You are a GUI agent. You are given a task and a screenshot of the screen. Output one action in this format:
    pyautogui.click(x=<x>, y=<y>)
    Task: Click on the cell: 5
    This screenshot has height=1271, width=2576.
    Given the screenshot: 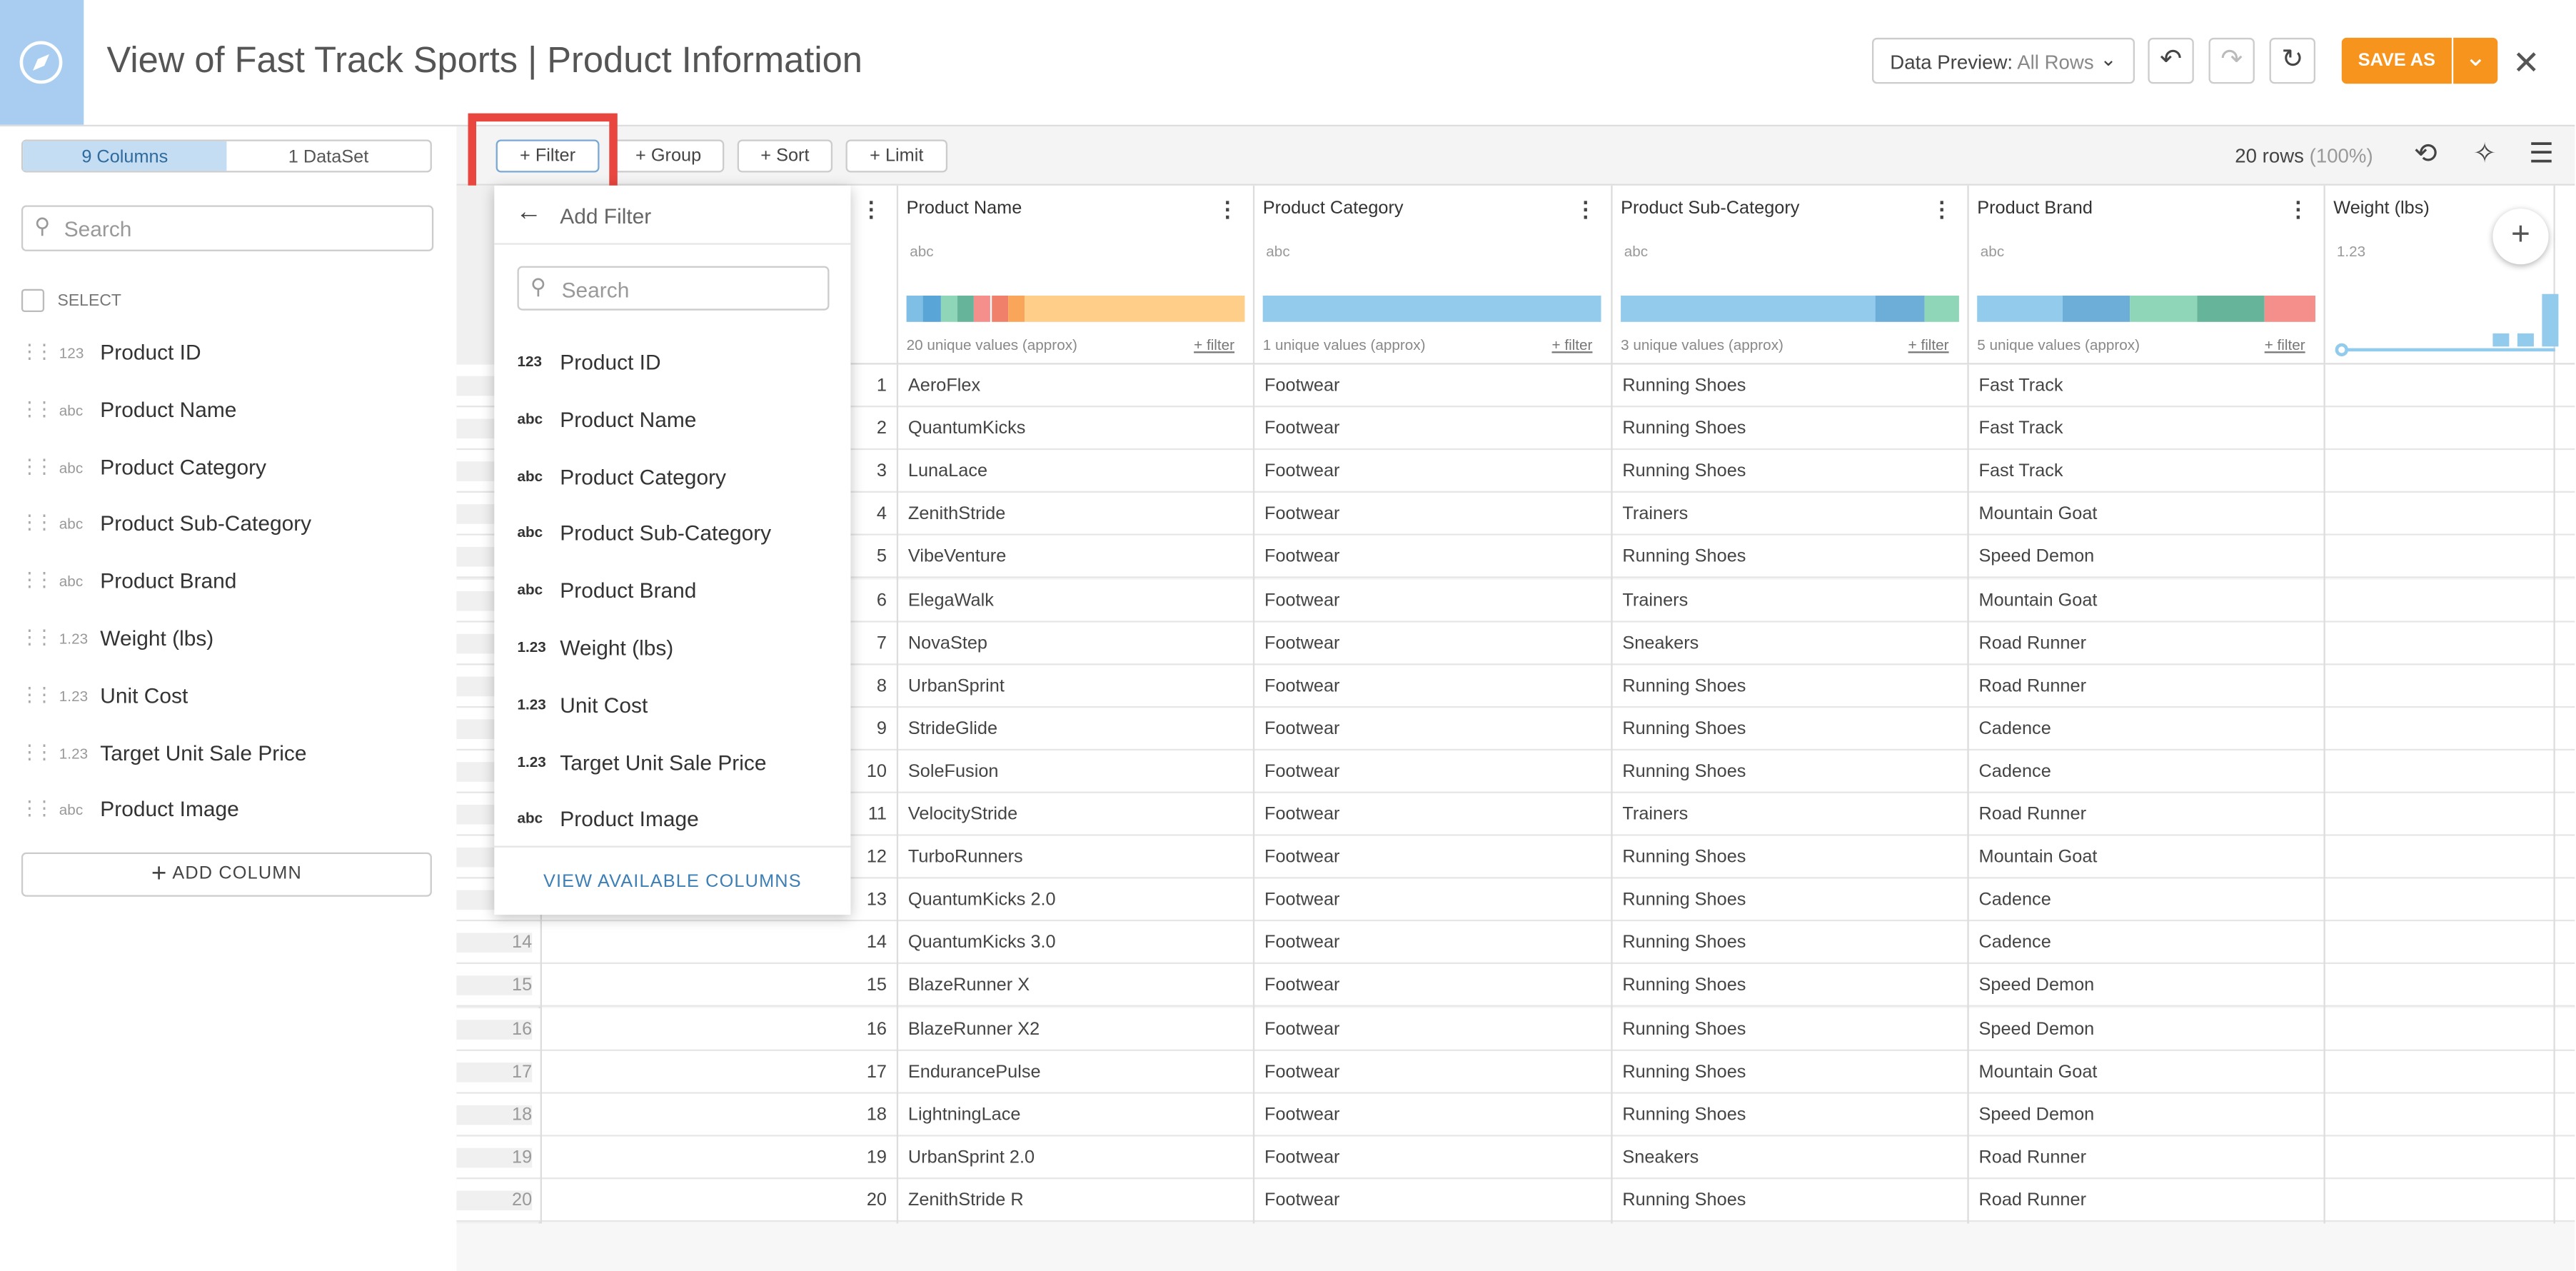 What is the action you would take?
    pyautogui.click(x=882, y=557)
    